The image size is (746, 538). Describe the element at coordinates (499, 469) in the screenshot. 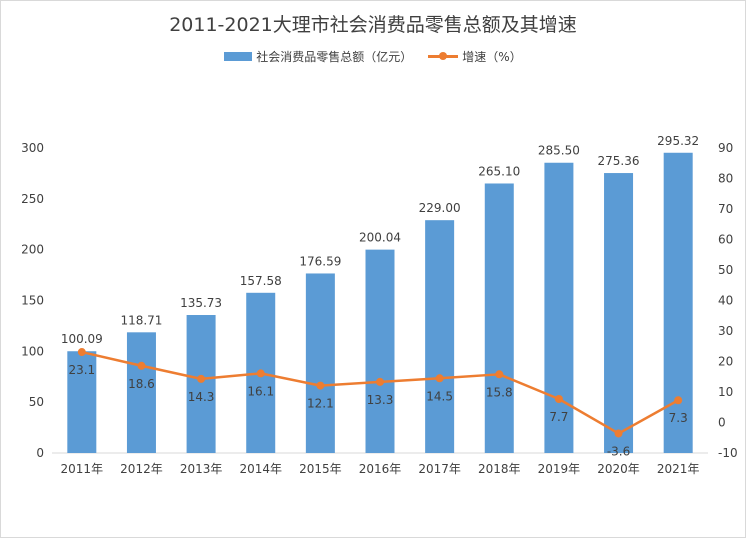

I see `x-tick-label: 2018年` at that location.